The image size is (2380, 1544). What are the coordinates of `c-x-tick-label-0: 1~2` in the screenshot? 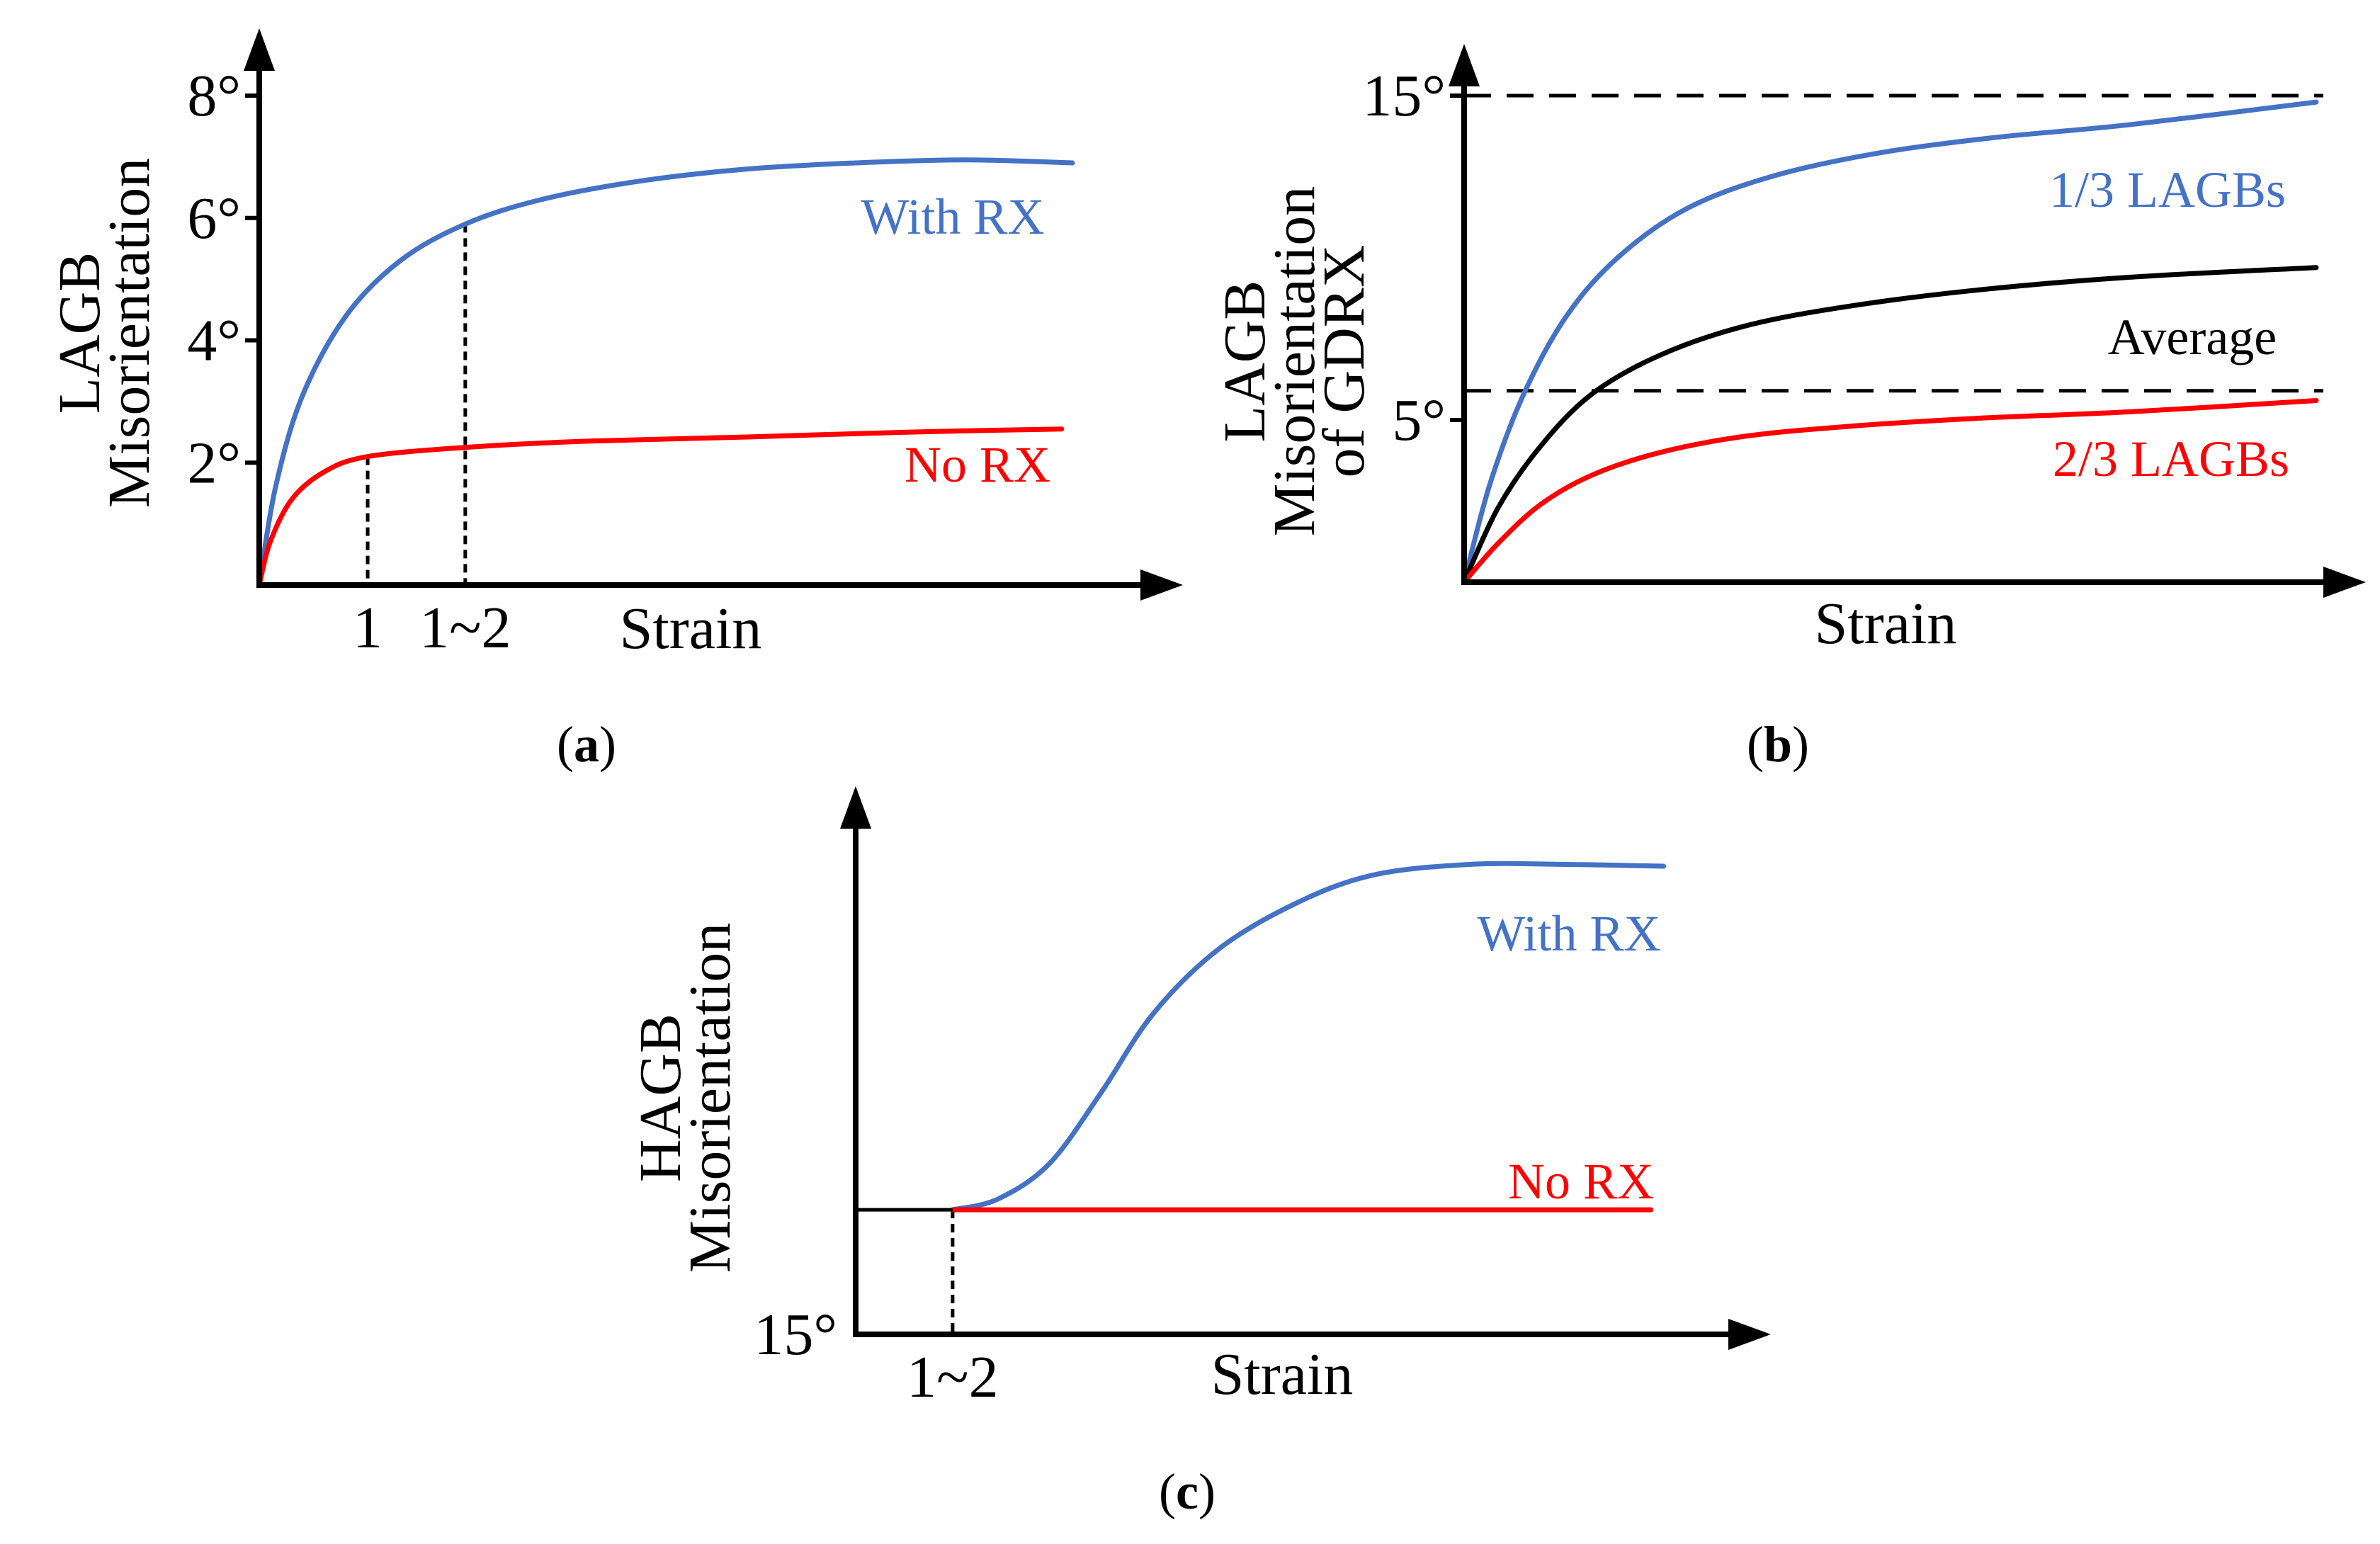 It's located at (953, 1377).